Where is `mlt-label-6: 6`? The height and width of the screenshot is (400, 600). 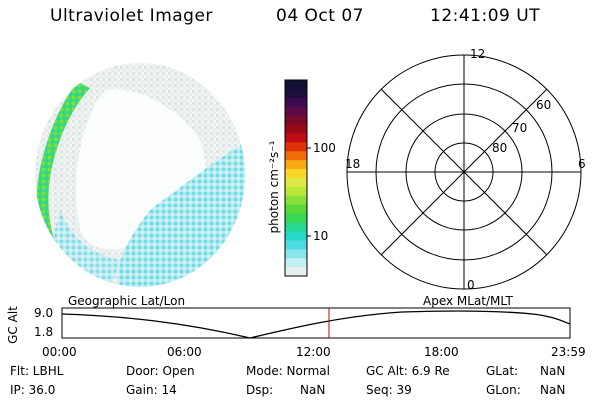 mlt-label-6: 6 is located at coordinates (582, 164).